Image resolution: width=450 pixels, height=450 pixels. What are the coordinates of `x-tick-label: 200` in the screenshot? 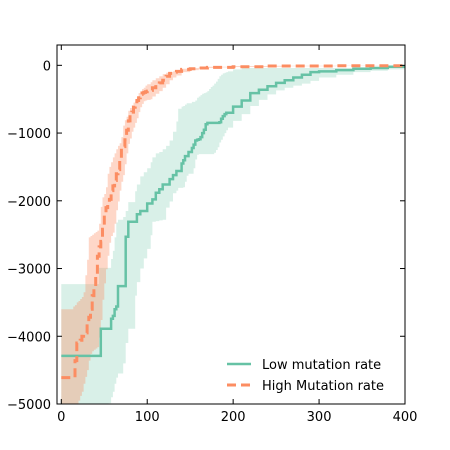 It's located at (233, 417).